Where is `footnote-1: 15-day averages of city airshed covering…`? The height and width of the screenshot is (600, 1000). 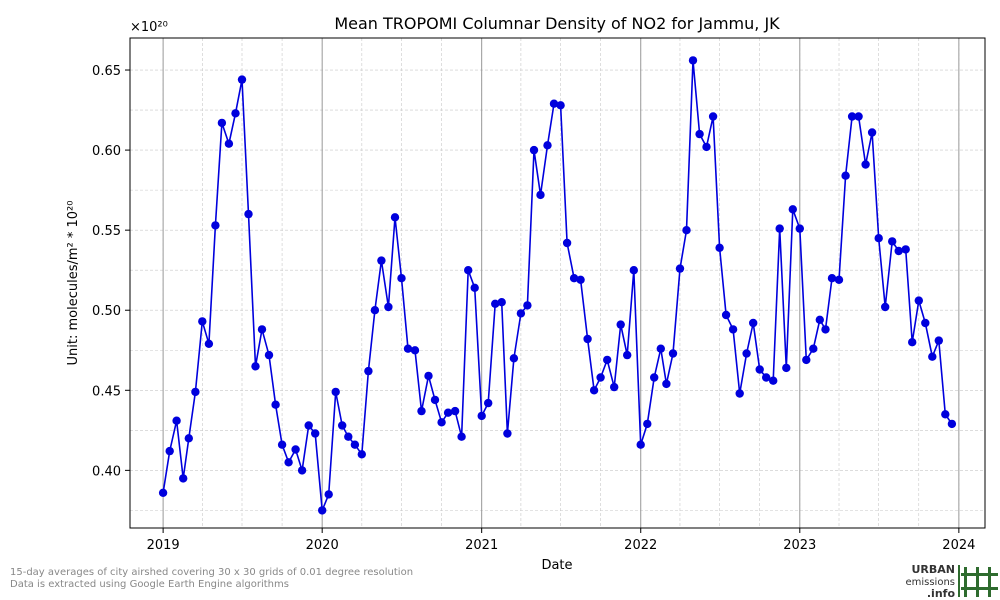
footnote-1: 15-day averages of city airshed covering… is located at coordinates (212, 572).